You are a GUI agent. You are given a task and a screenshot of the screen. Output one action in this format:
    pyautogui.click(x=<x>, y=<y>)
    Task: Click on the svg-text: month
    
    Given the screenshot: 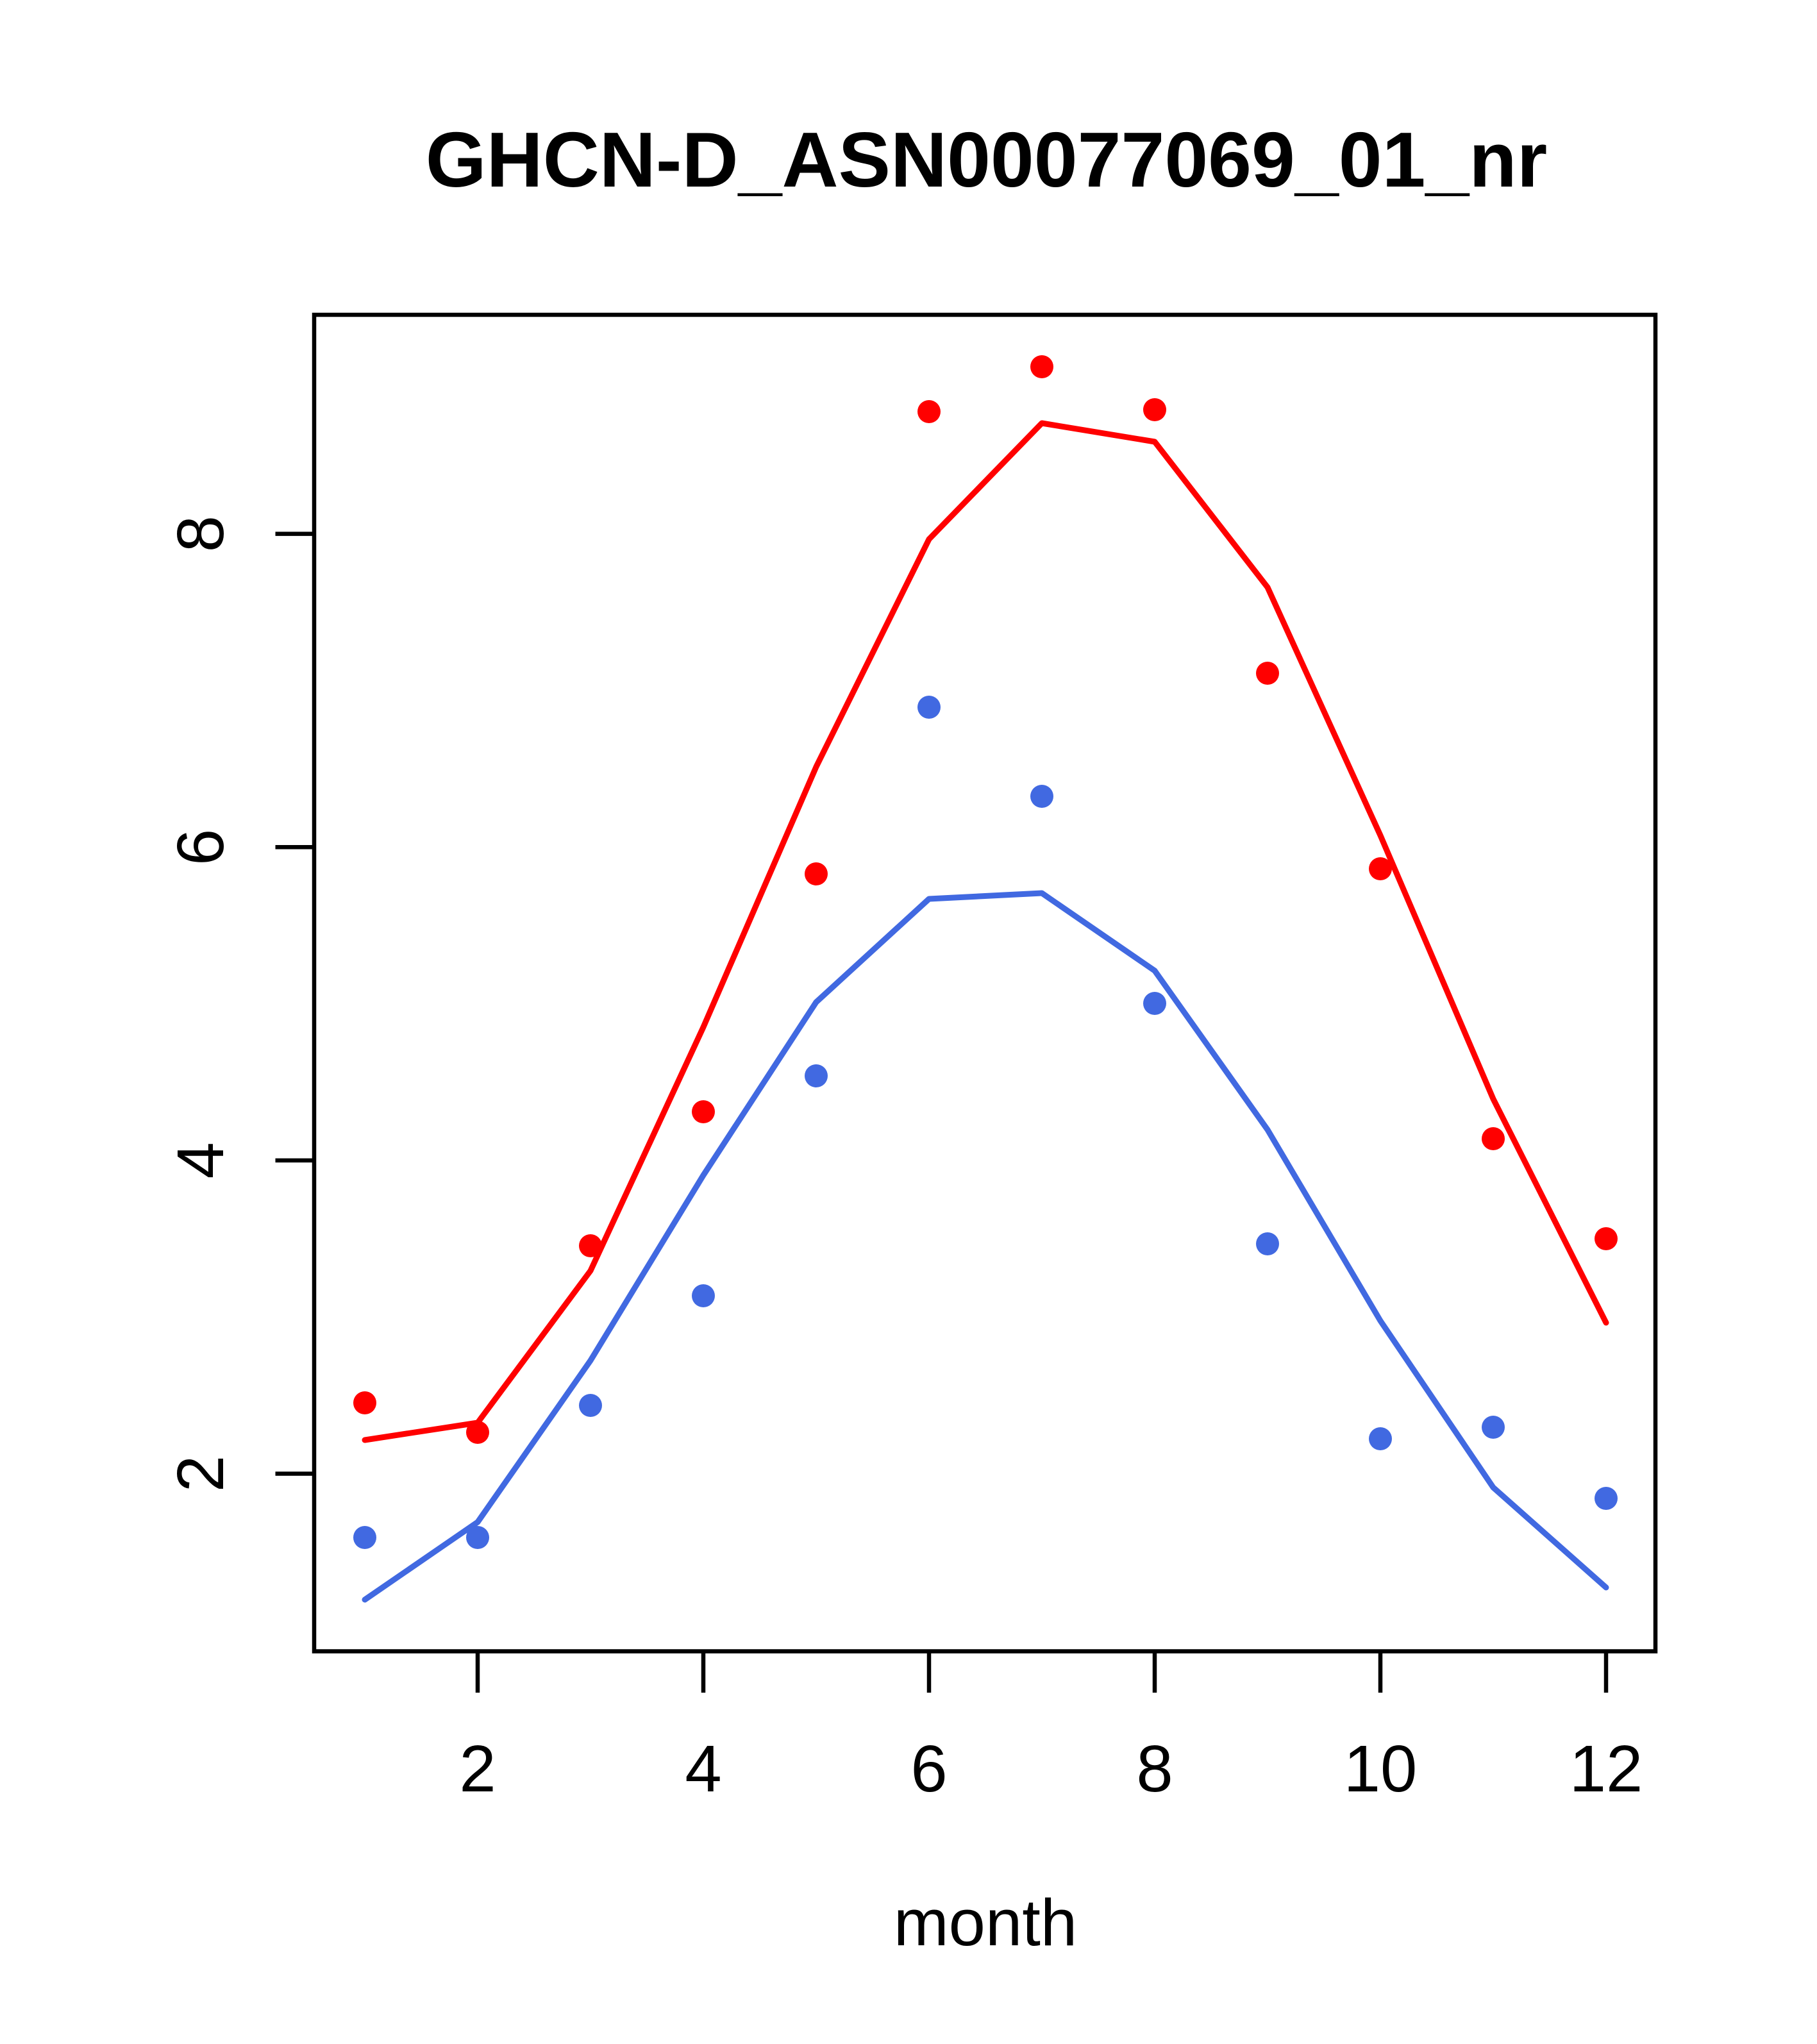 What is the action you would take?
    pyautogui.click(x=986, y=1922)
    